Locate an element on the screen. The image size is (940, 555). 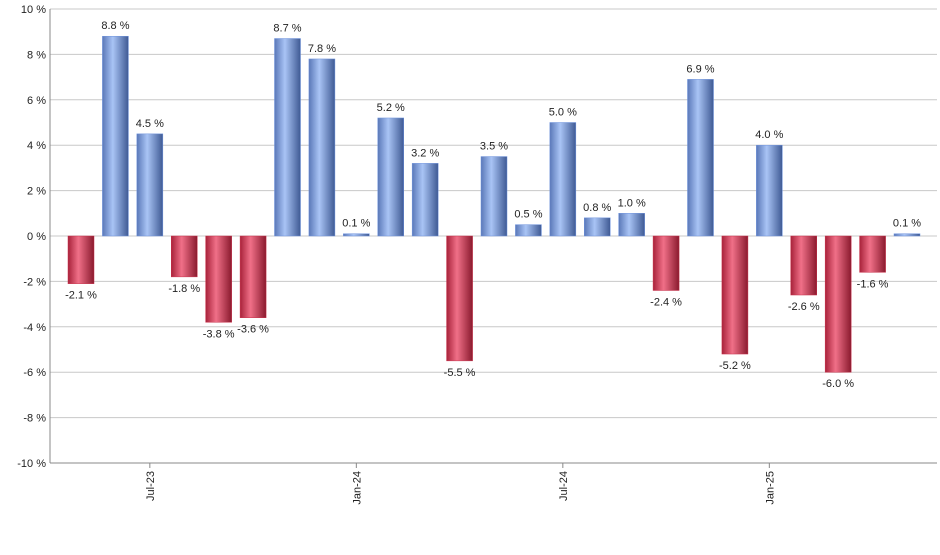
value-label: -2.1 % is located at coordinates (81, 296).